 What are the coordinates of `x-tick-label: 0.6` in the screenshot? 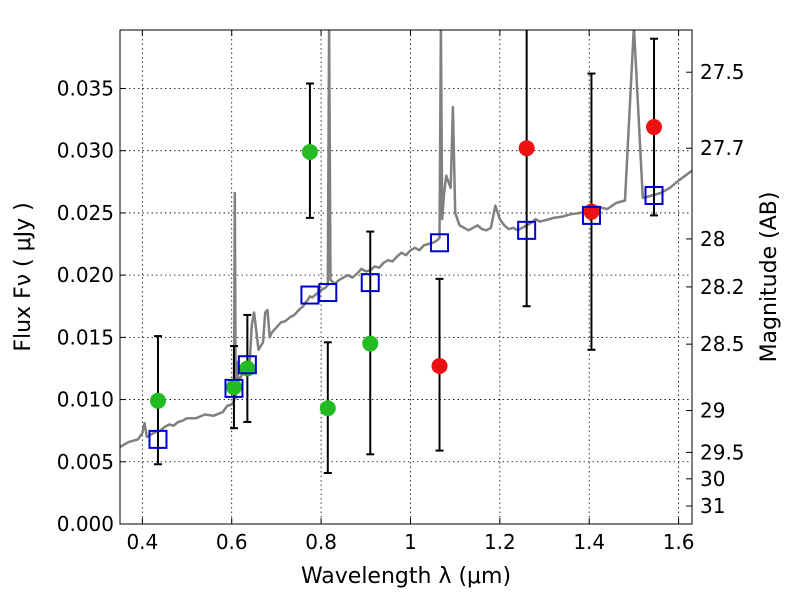 It's located at (232, 542).